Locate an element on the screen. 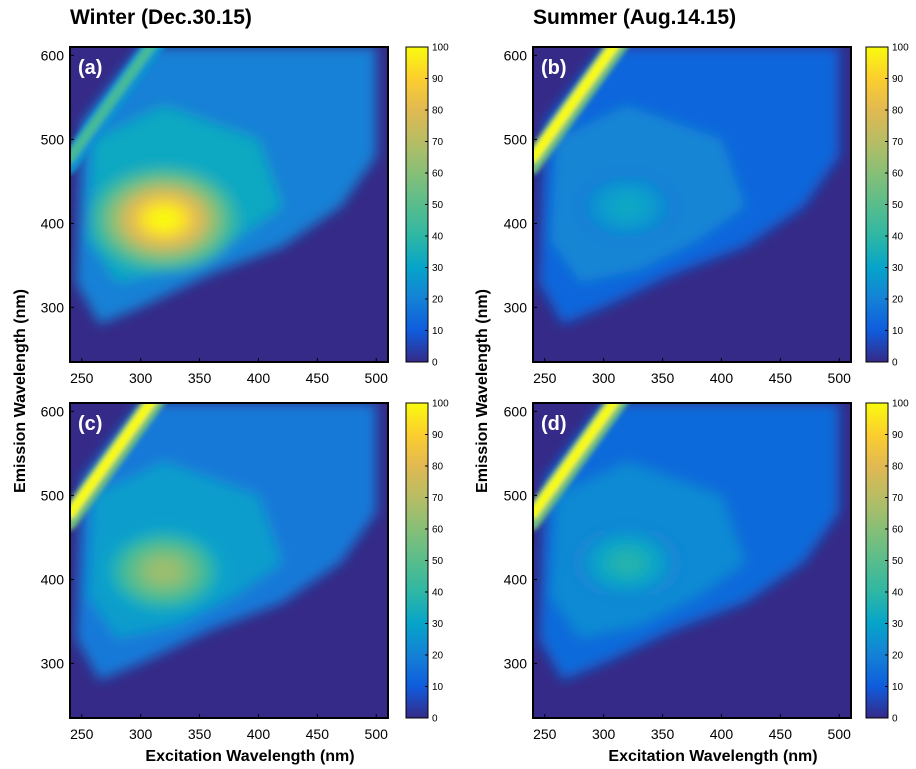 The image size is (916, 769). colorbar-a is located at coordinates (417, 204).